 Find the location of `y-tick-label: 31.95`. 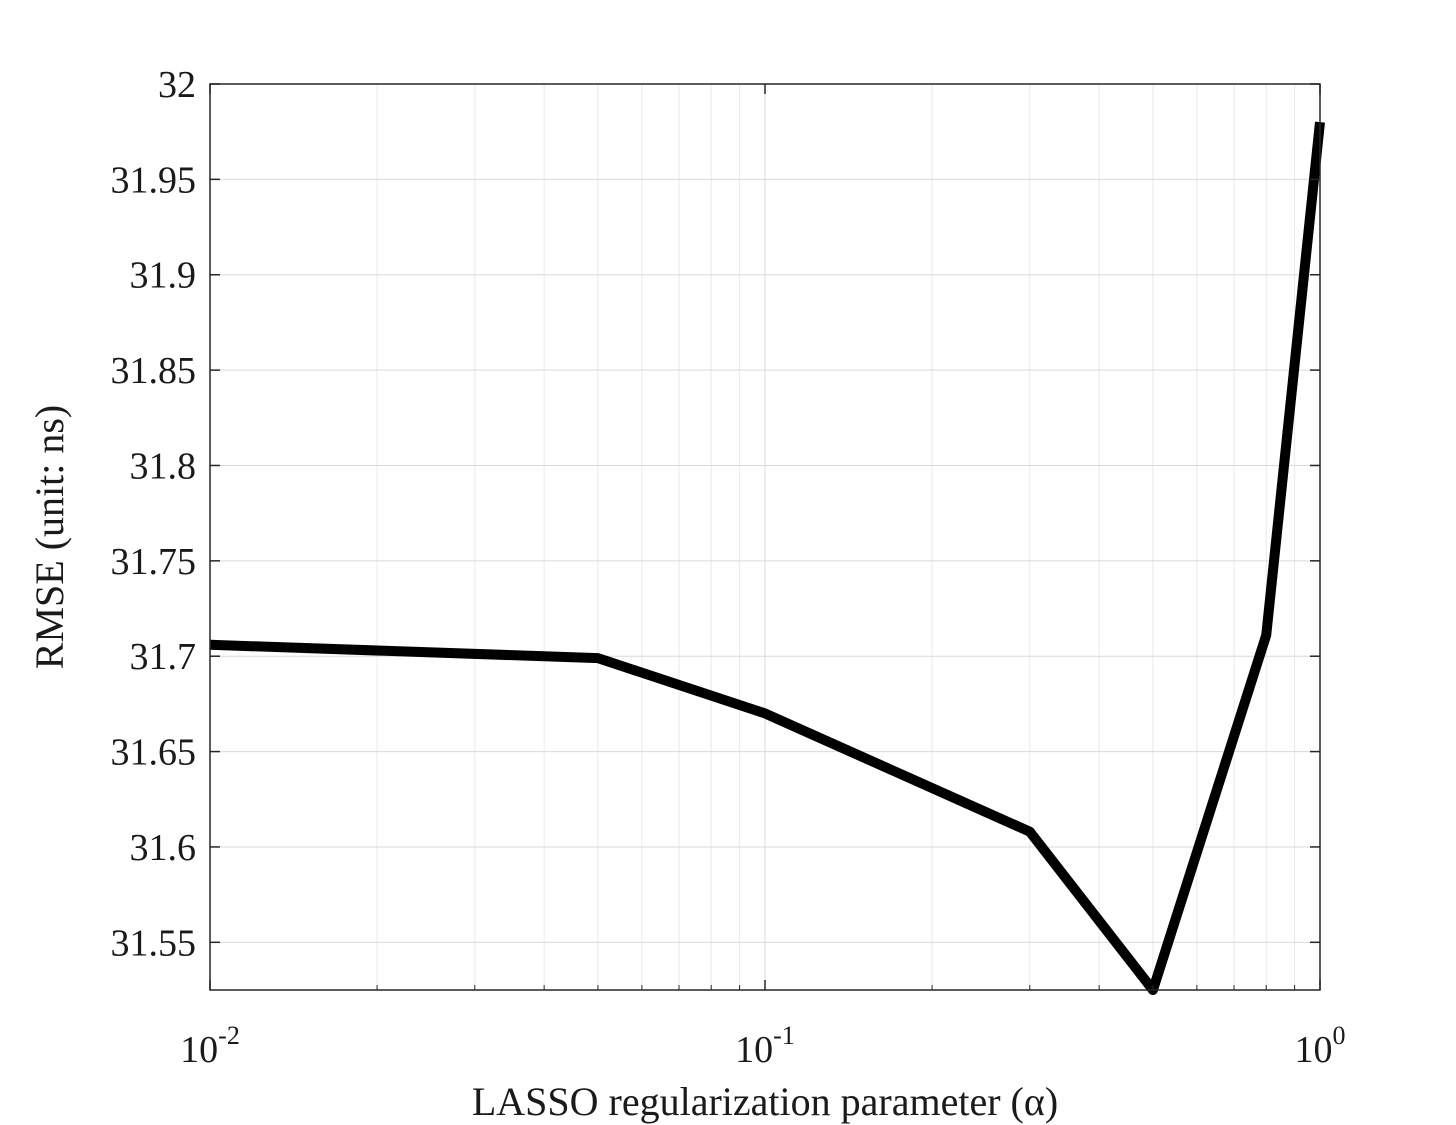

y-tick-label: 31.95 is located at coordinates (154, 180).